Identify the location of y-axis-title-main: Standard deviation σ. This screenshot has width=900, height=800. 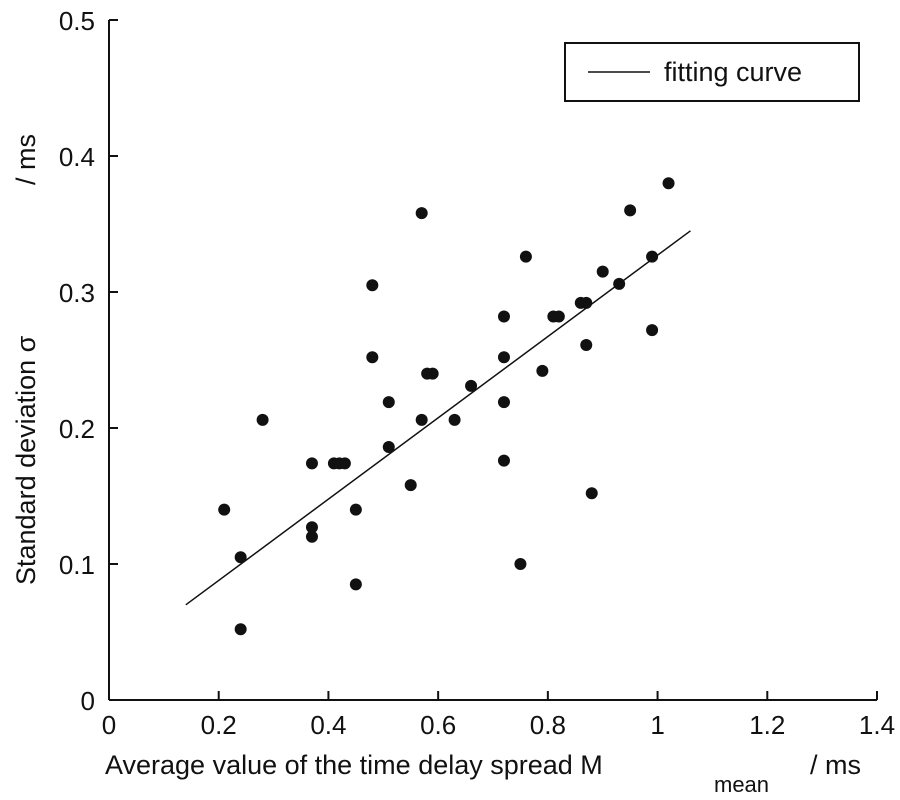
(26, 460).